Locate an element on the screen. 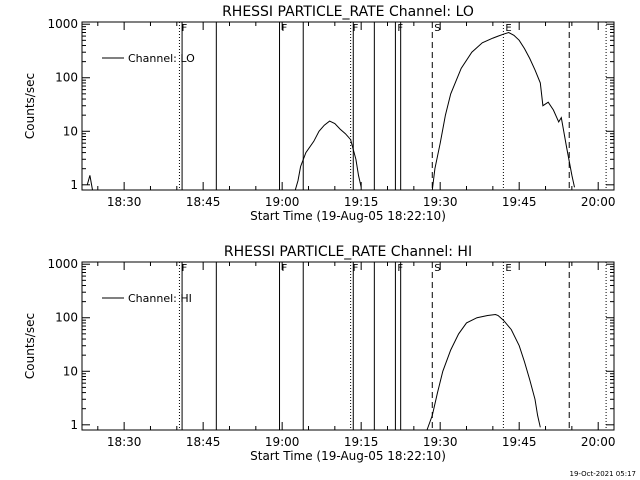 The width and height of the screenshot is (640, 480). footer-timestamp: 19-Oct-2021 05:17 is located at coordinates (603, 474).